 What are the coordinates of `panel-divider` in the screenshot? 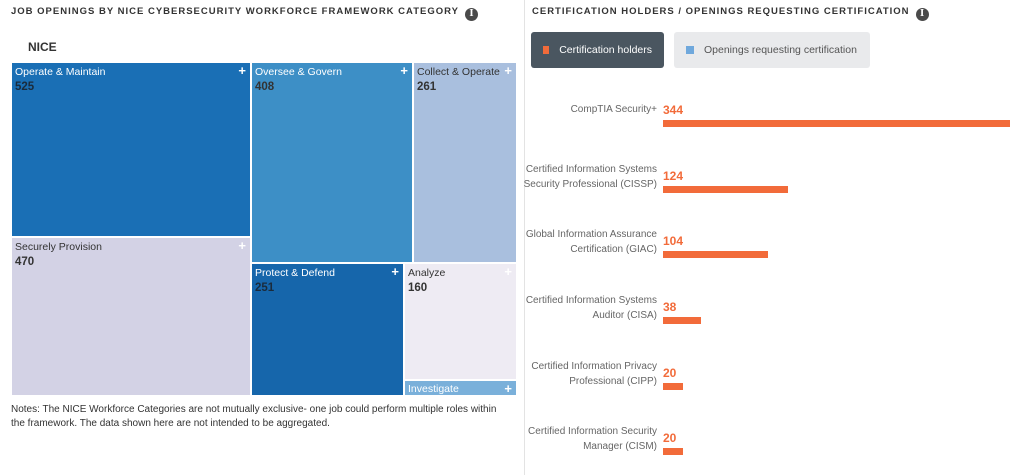 It's located at (524, 237).